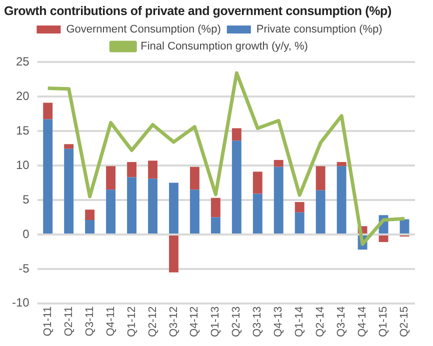  Describe the element at coordinates (258, 322) in the screenshot. I see `x-tick-label: Q3-13` at that location.